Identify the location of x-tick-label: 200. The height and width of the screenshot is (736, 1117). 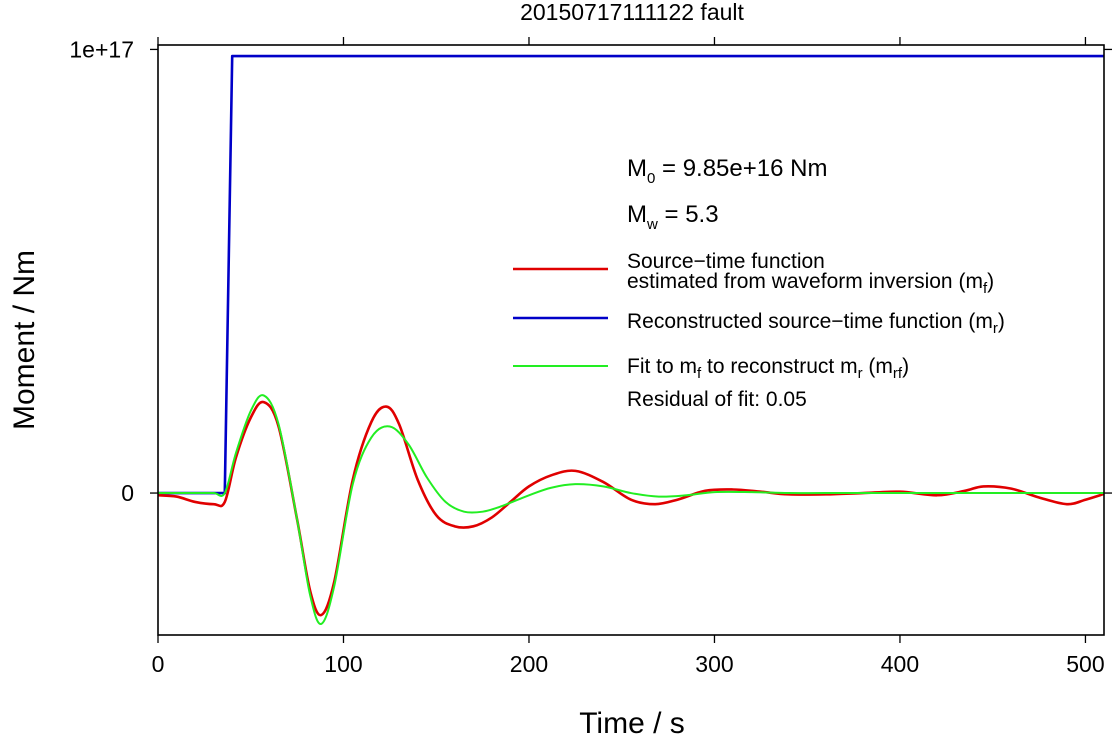
(529, 664).